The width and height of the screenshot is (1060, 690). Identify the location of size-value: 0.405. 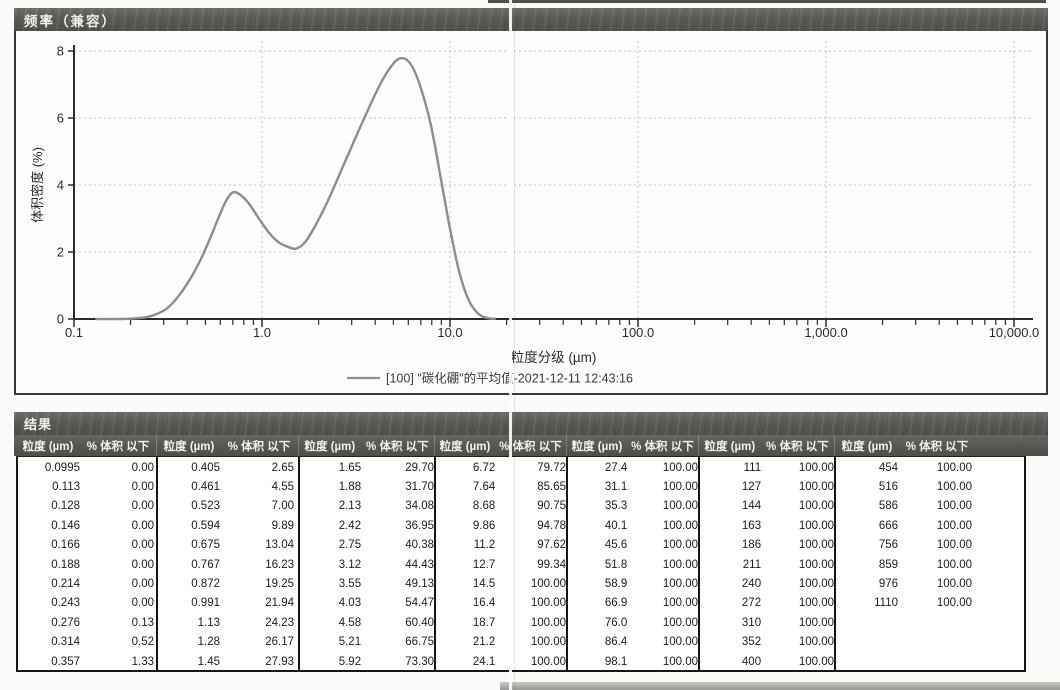
(205, 467).